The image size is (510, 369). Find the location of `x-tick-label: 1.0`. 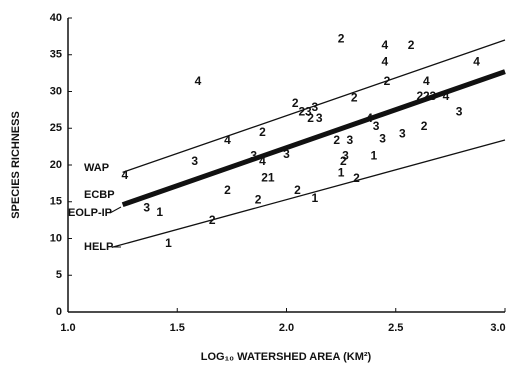

x-tick-label: 1.0 is located at coordinates (67, 328).